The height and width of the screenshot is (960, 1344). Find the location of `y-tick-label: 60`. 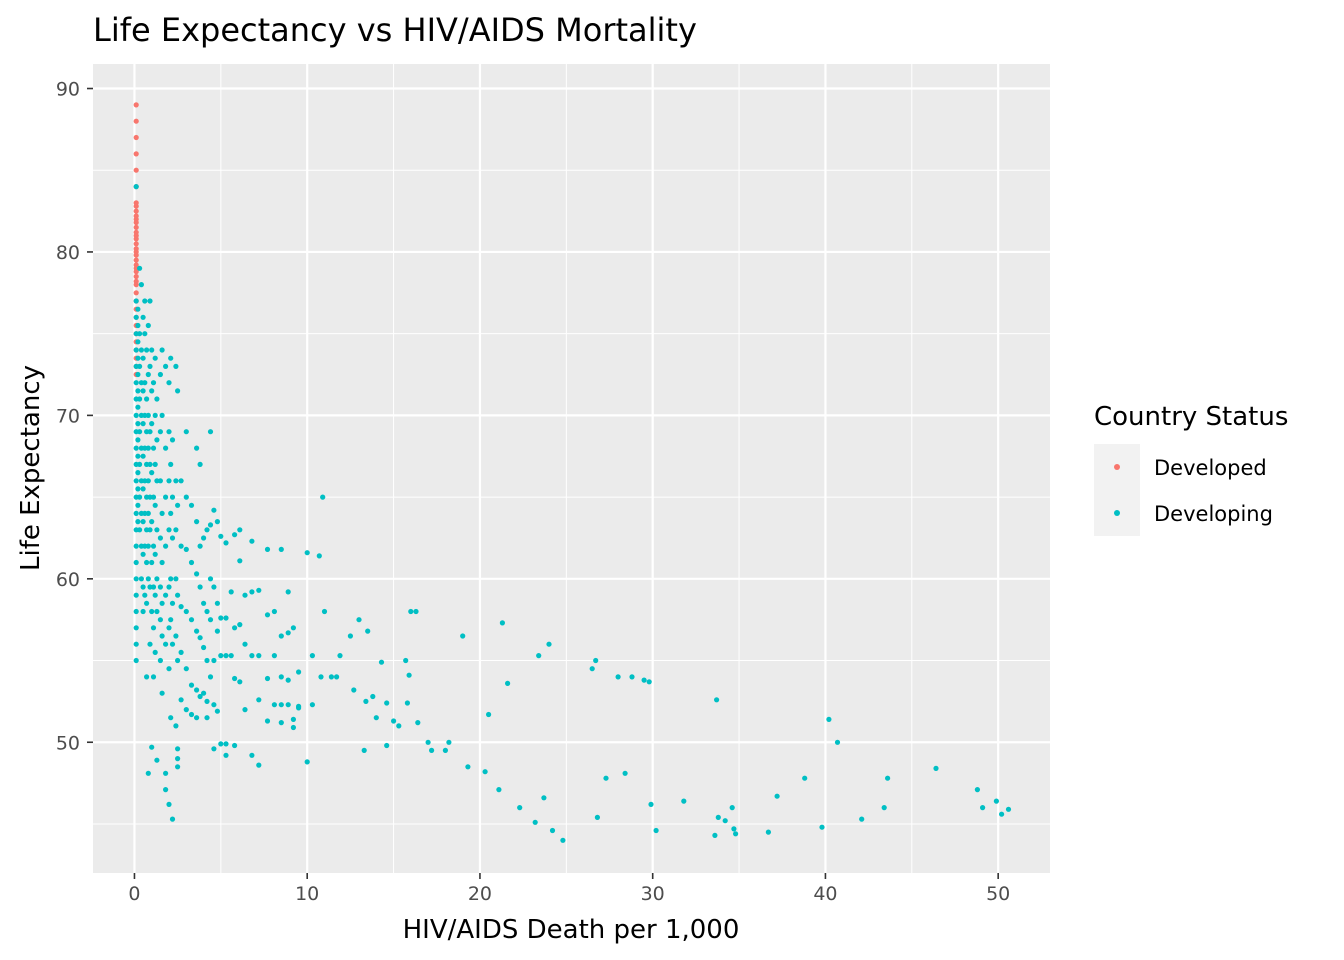

y-tick-label: 60 is located at coordinates (68, 580).